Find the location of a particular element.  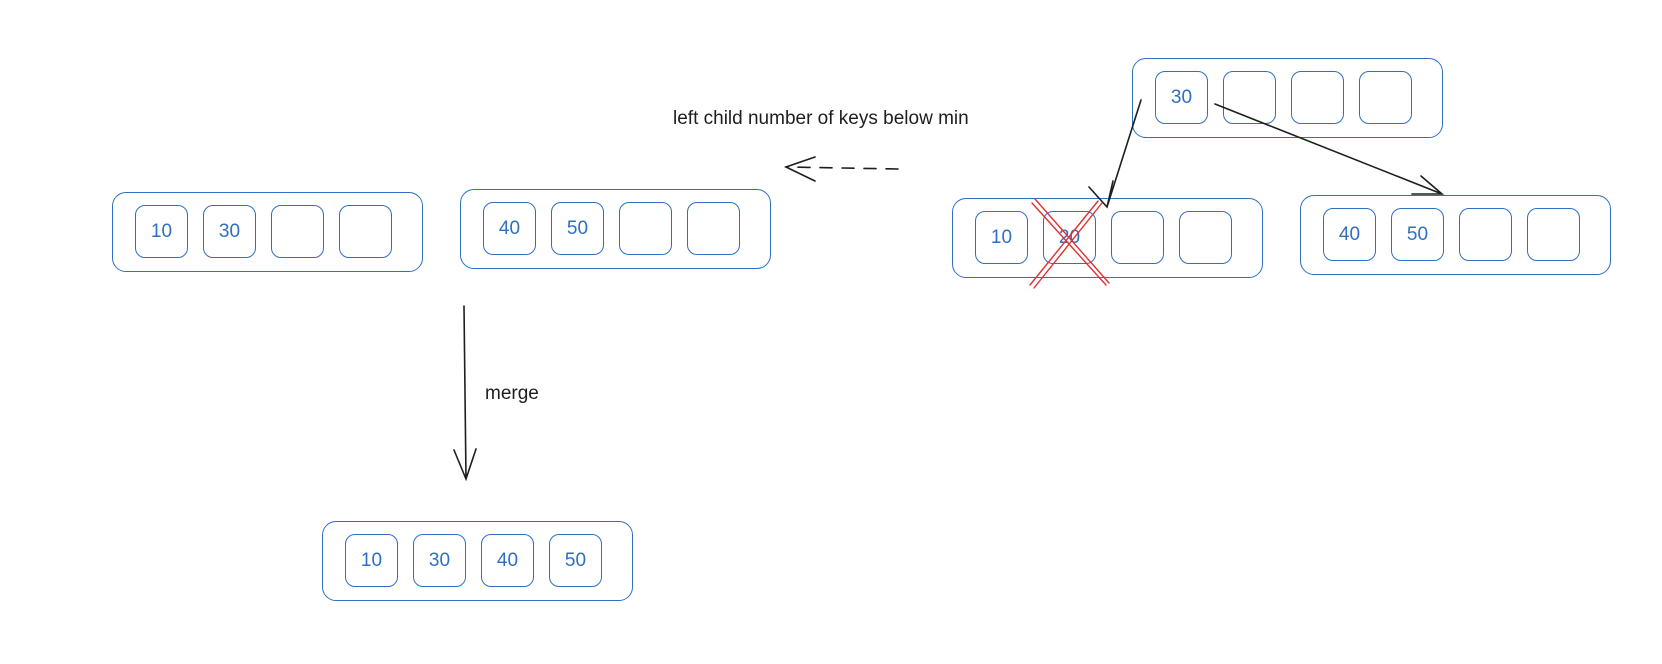

merge-label: merge is located at coordinates (512, 393).